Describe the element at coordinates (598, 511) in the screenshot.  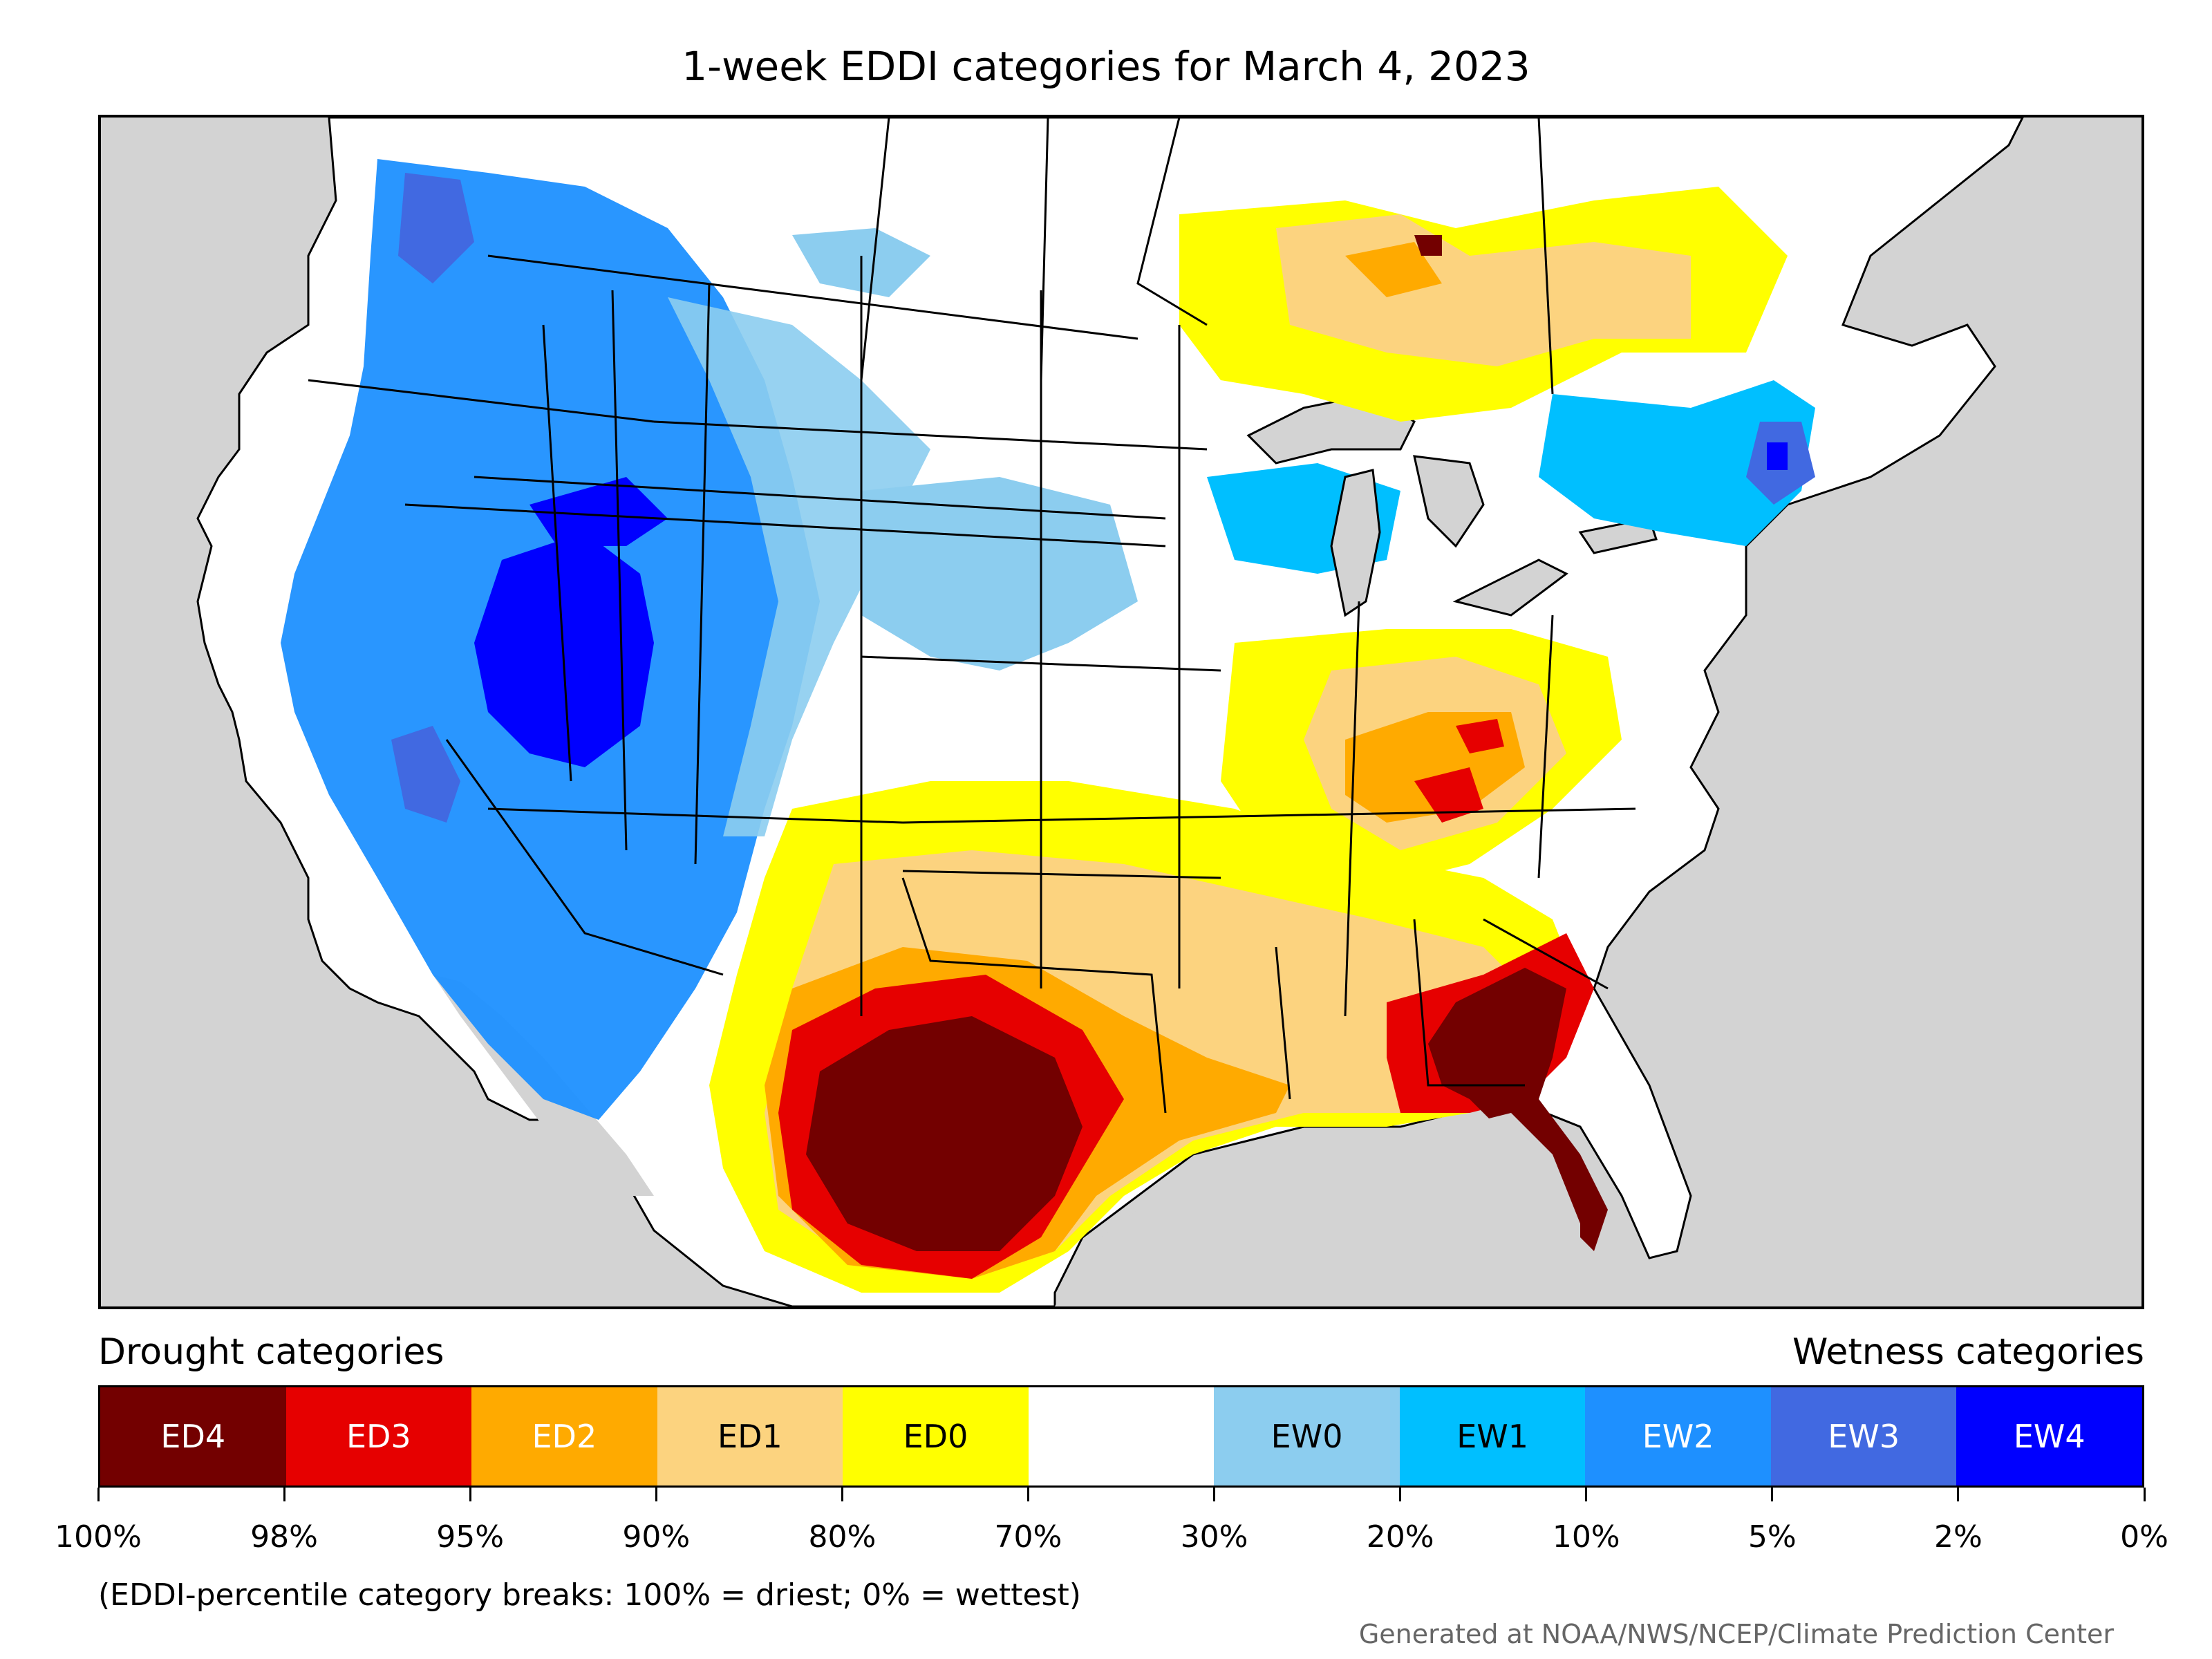
I see `wet-region-idaho-ew4` at that location.